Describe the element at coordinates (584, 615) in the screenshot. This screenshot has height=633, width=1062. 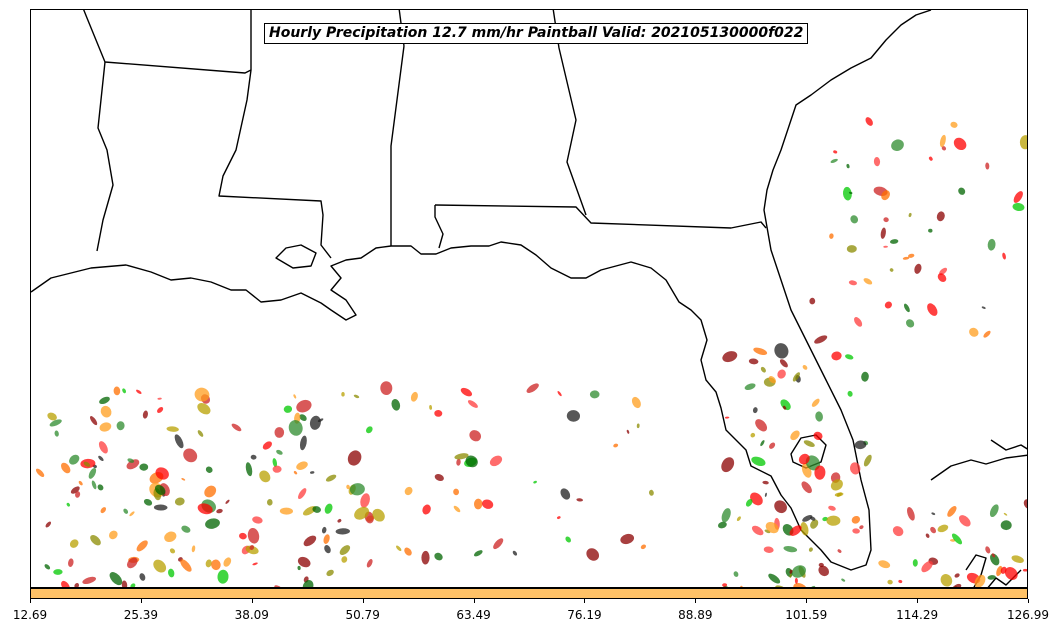
I see `colorbar-tick-label: 76.19` at that location.